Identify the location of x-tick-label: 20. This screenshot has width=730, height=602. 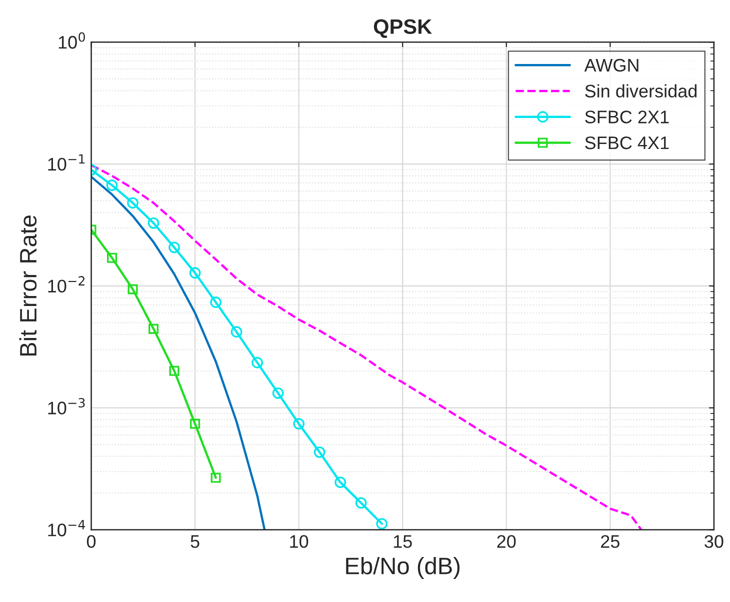
(506, 541).